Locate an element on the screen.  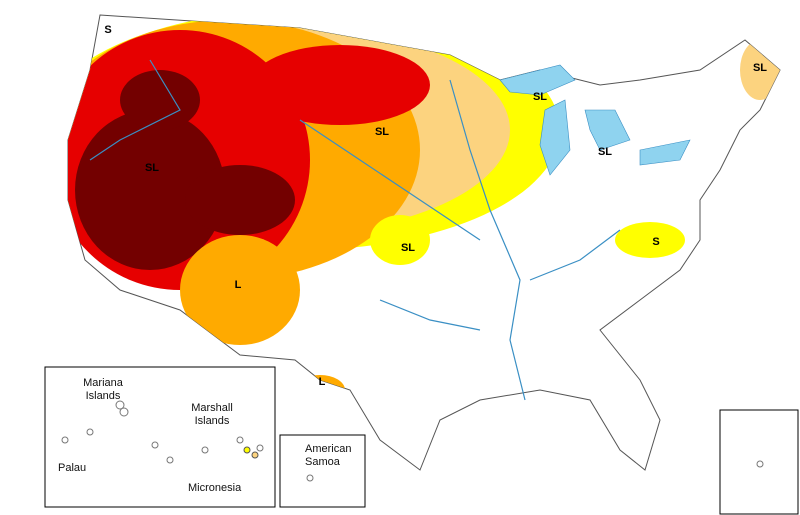
inset-label: Palau is located at coordinates (72, 468).